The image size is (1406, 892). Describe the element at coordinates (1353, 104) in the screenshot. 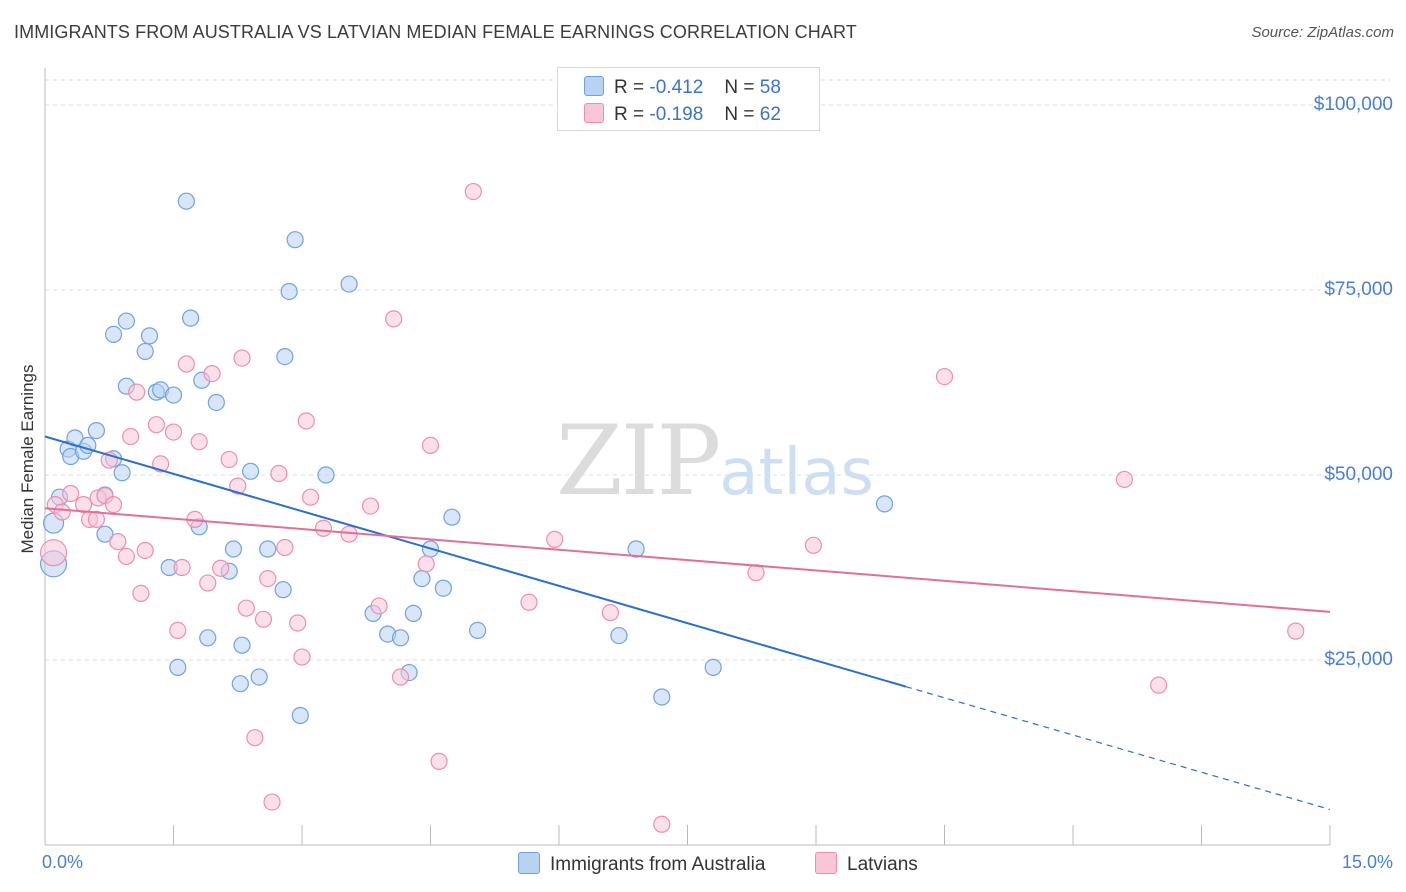

I see `y-tick-label: $100,000` at that location.